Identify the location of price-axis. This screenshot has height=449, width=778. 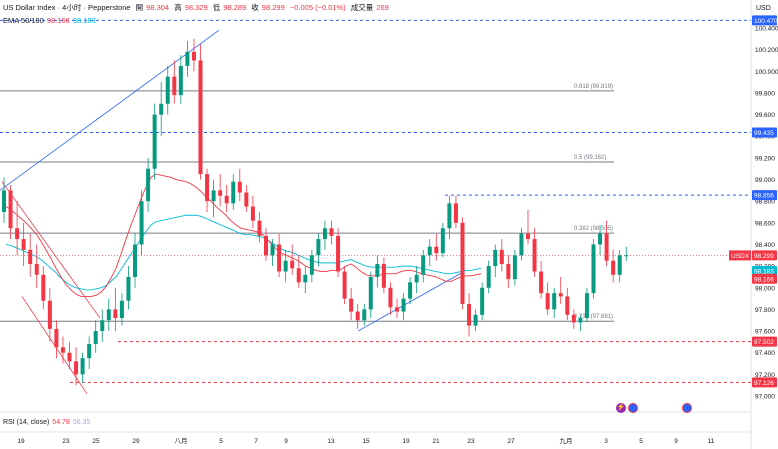
(764, 224).